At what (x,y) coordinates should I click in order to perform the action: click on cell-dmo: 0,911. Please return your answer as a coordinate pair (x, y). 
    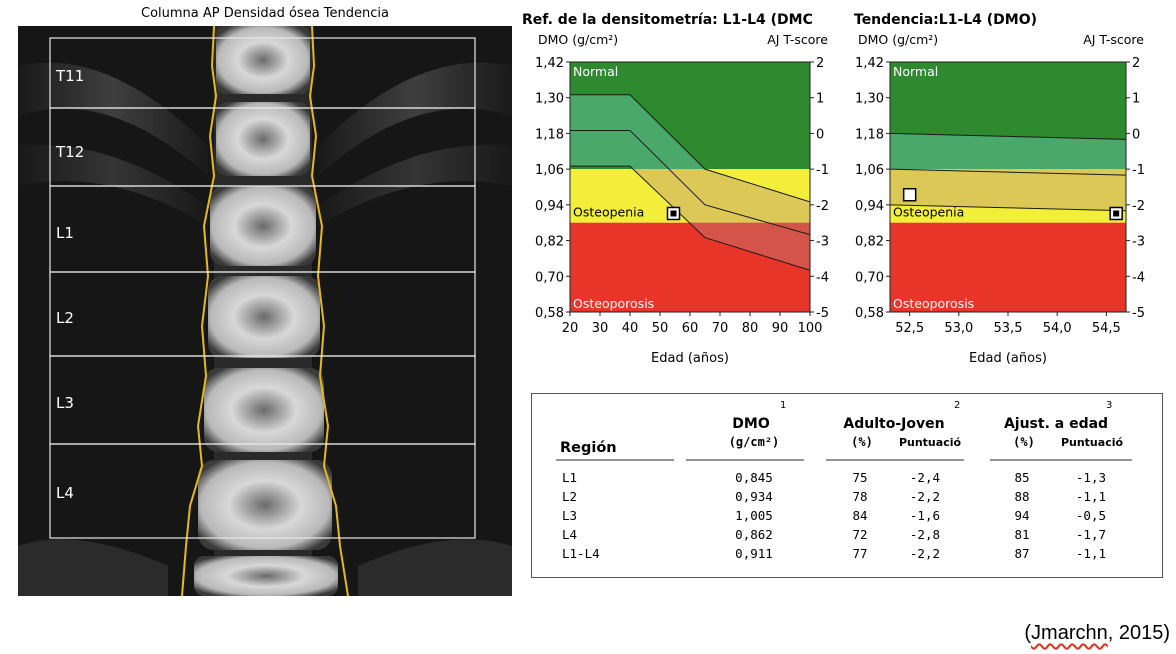
    Looking at the image, I should click on (754, 553).